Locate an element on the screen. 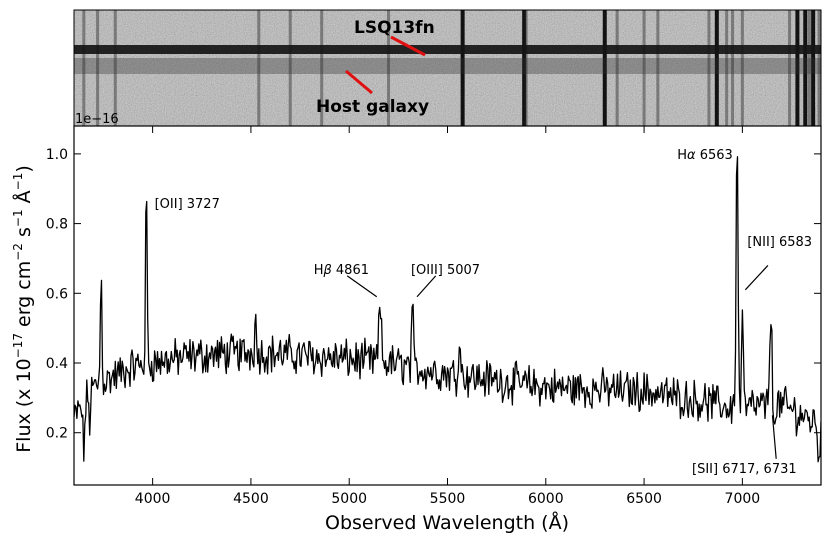 This screenshot has height=544, width=831. y-title-exp1: −17 is located at coordinates (18, 345).